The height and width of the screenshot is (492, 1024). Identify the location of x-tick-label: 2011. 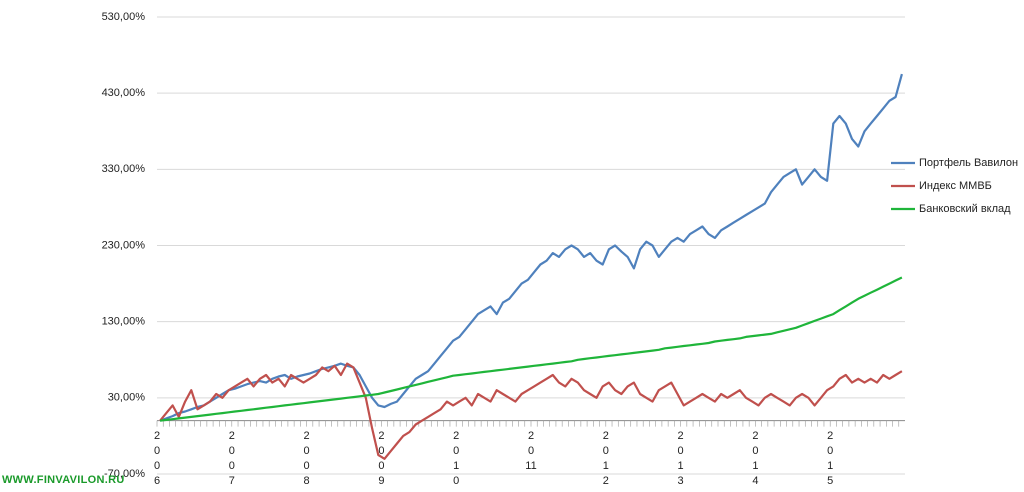
(531, 450).